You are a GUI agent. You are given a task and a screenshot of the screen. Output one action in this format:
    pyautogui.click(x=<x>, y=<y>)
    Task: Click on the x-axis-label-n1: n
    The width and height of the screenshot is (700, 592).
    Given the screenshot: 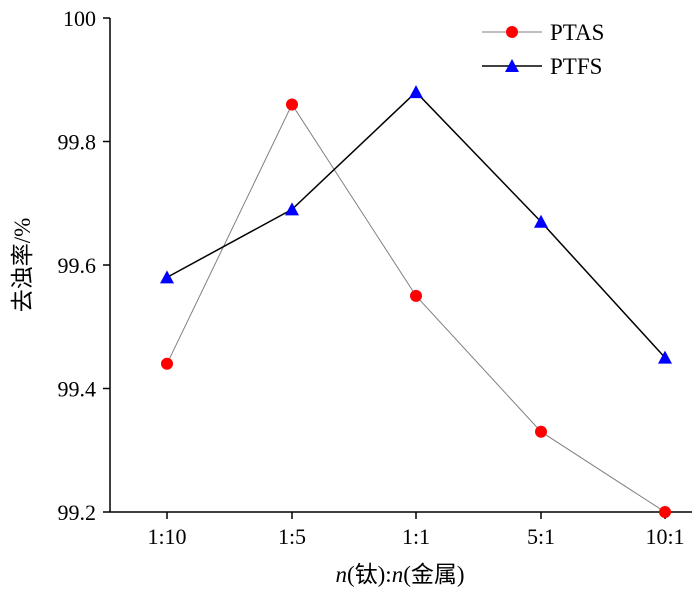 What is the action you would take?
    pyautogui.click(x=341, y=574)
    